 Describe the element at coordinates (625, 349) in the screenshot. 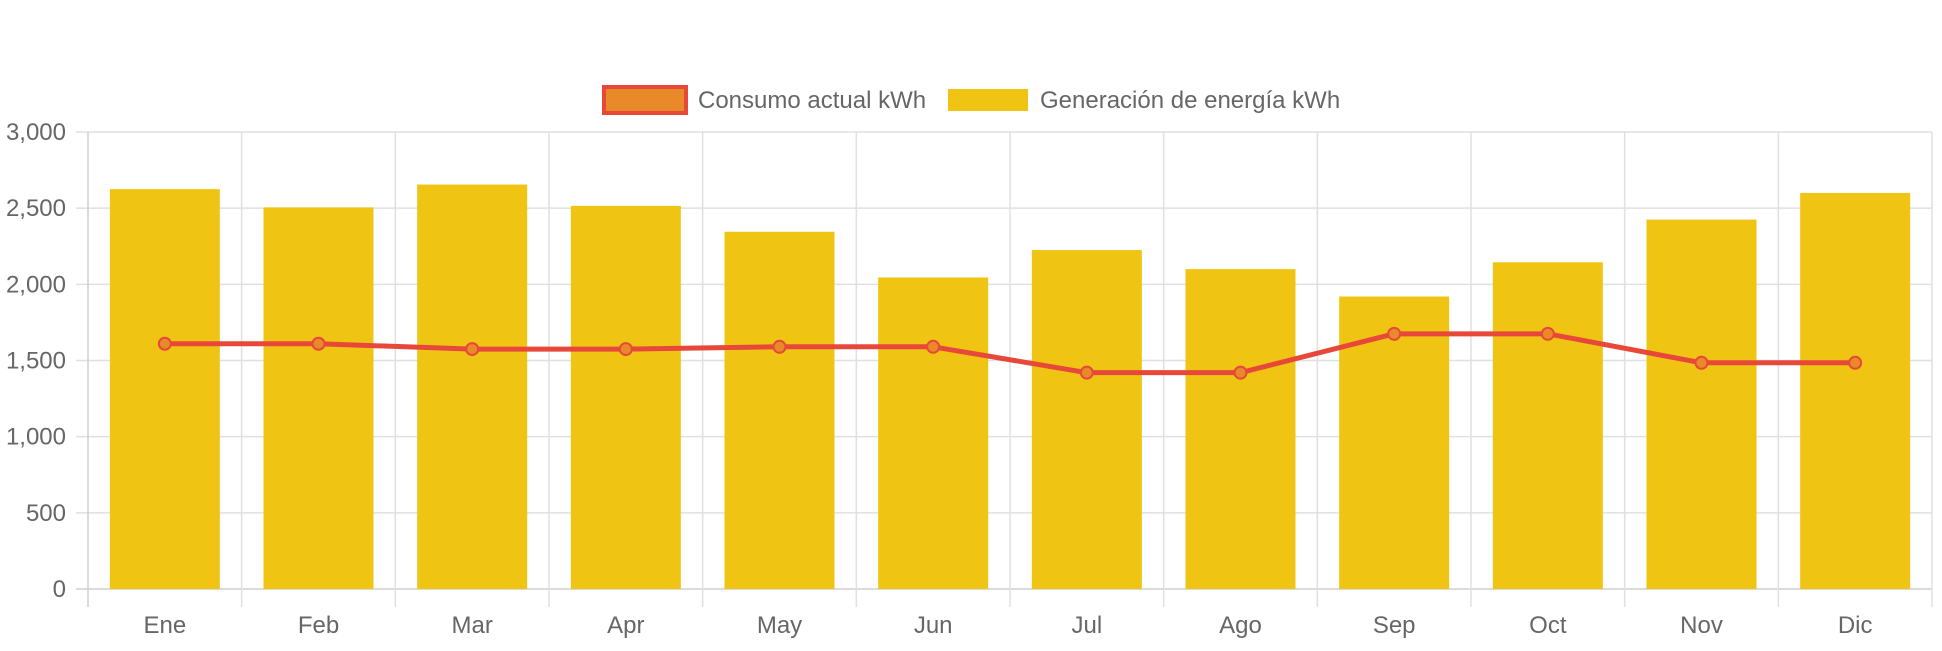

I see `point-consumo-apr` at that location.